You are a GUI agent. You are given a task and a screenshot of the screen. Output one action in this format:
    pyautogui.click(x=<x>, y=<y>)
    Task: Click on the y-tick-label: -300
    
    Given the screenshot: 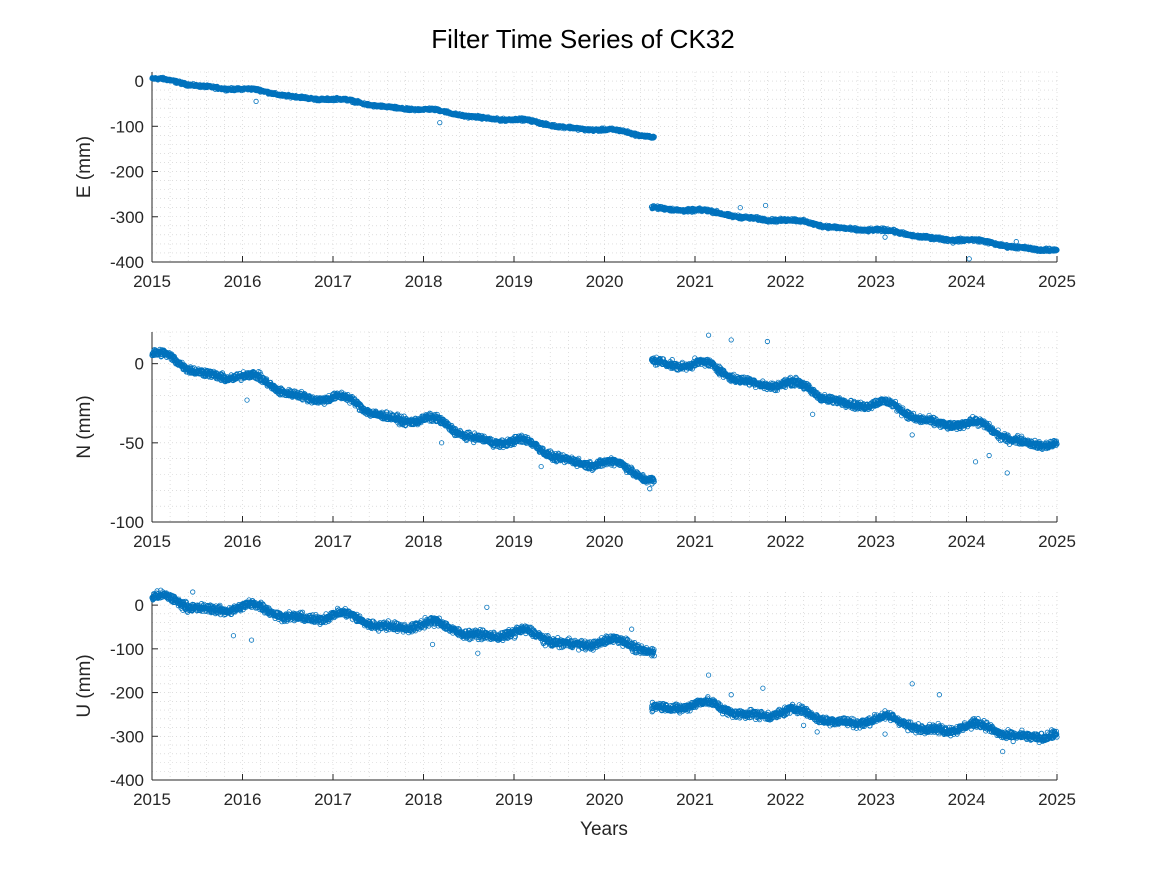 What is the action you would take?
    pyautogui.click(x=127, y=217)
    